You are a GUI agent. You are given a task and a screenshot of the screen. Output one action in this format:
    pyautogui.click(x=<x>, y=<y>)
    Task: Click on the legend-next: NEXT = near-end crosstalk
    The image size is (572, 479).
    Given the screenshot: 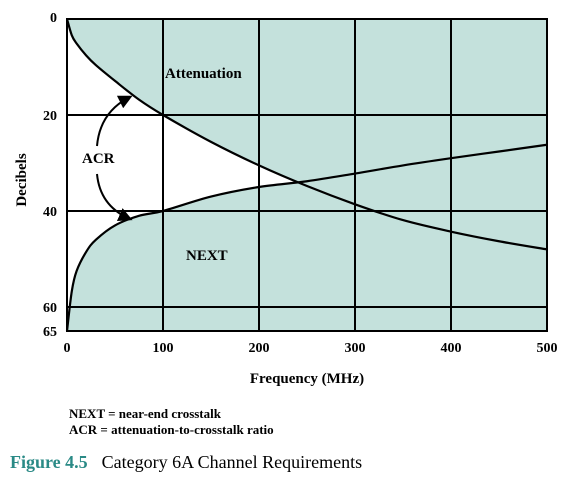 What is the action you would take?
    pyautogui.click(x=145, y=413)
    